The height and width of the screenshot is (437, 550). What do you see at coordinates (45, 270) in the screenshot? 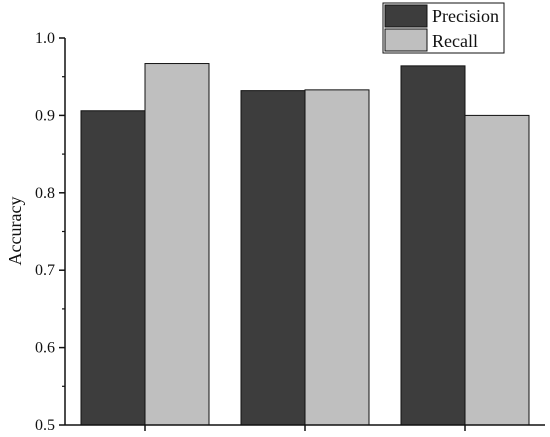
I see `y-tick-label: 0.7` at bounding box center [45, 270].